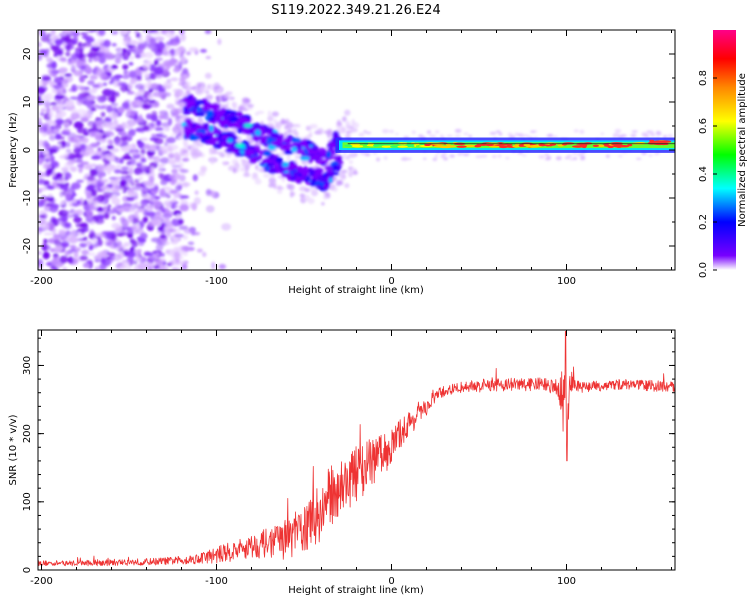 This screenshot has width=750, height=600. Describe the element at coordinates (703, 270) in the screenshot. I see `colorbar-tick-label: 0.0` at that location.